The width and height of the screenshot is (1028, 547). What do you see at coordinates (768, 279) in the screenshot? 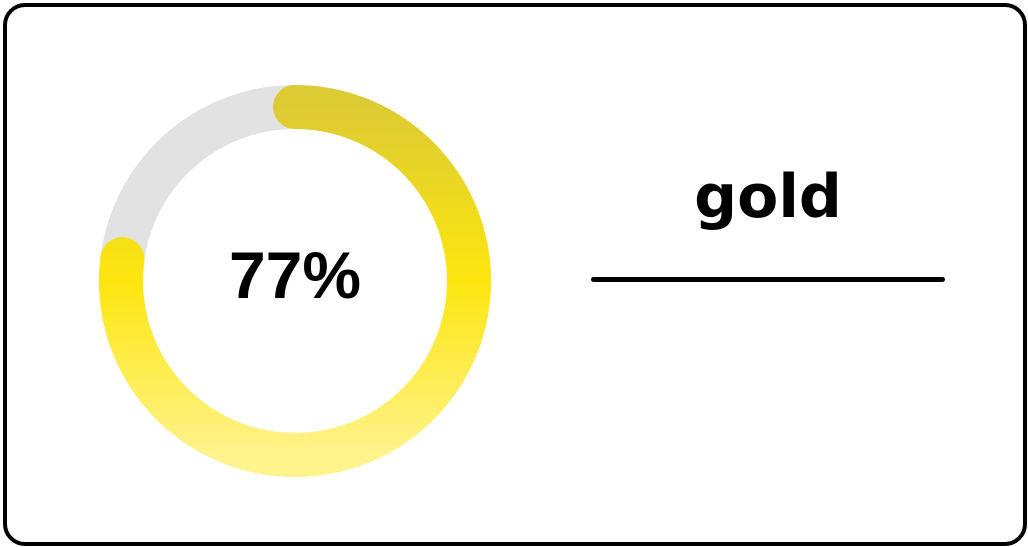
I see `divider-line` at bounding box center [768, 279].